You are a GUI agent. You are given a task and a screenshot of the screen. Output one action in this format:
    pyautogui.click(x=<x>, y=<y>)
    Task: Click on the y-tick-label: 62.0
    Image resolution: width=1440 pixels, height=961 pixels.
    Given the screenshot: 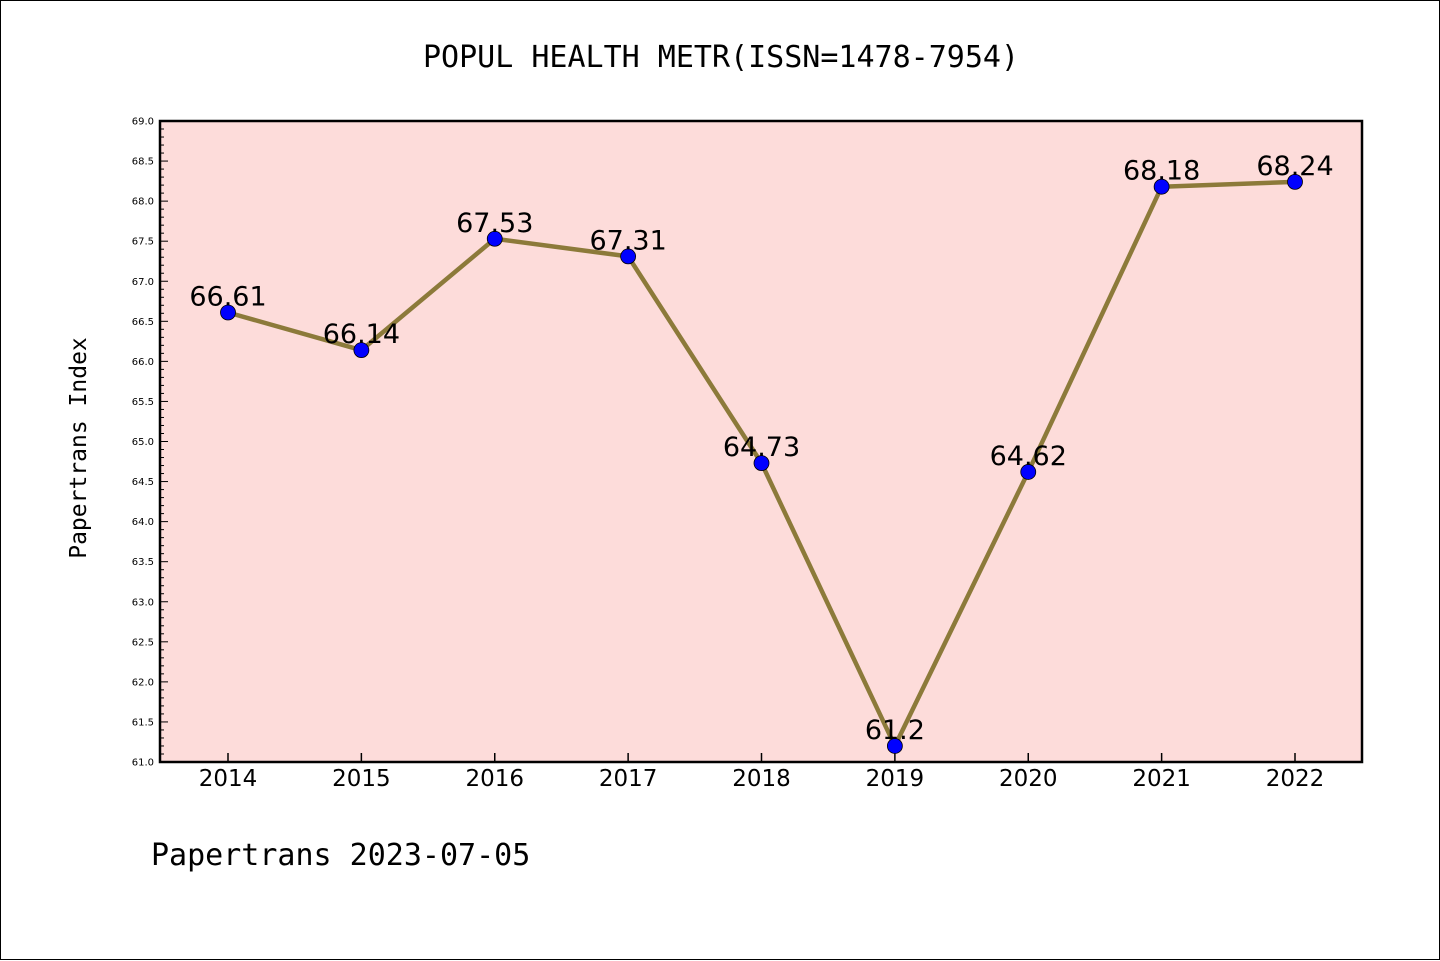 What is the action you would take?
    pyautogui.click(x=143, y=682)
    